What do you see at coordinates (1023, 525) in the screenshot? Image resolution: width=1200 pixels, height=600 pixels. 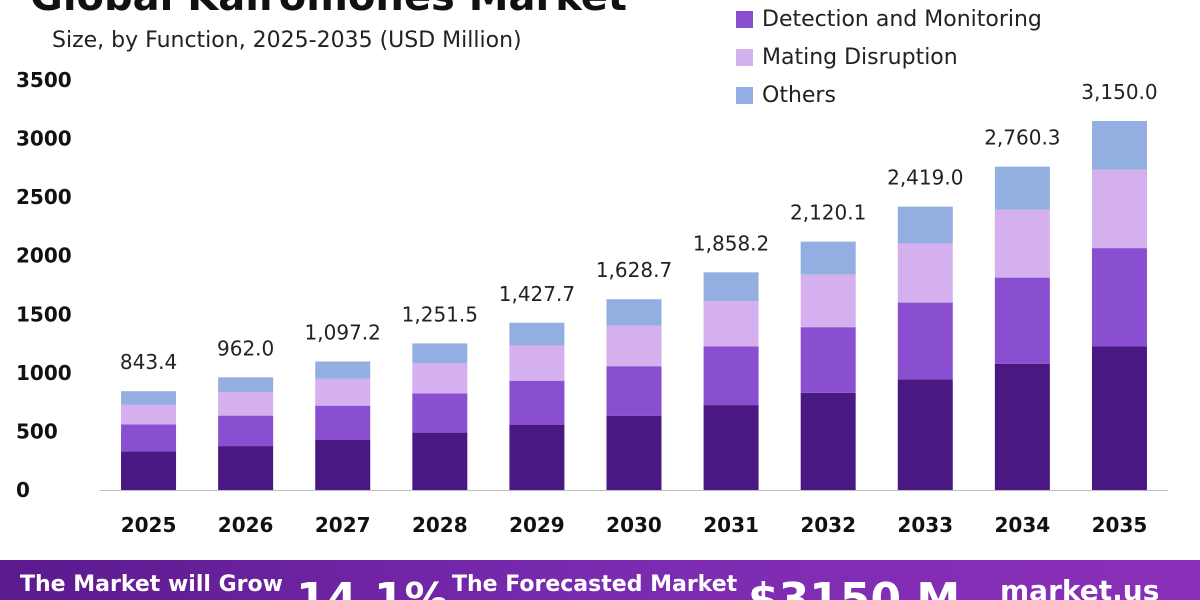 I see `x-tick-label: 2034` at bounding box center [1023, 525].